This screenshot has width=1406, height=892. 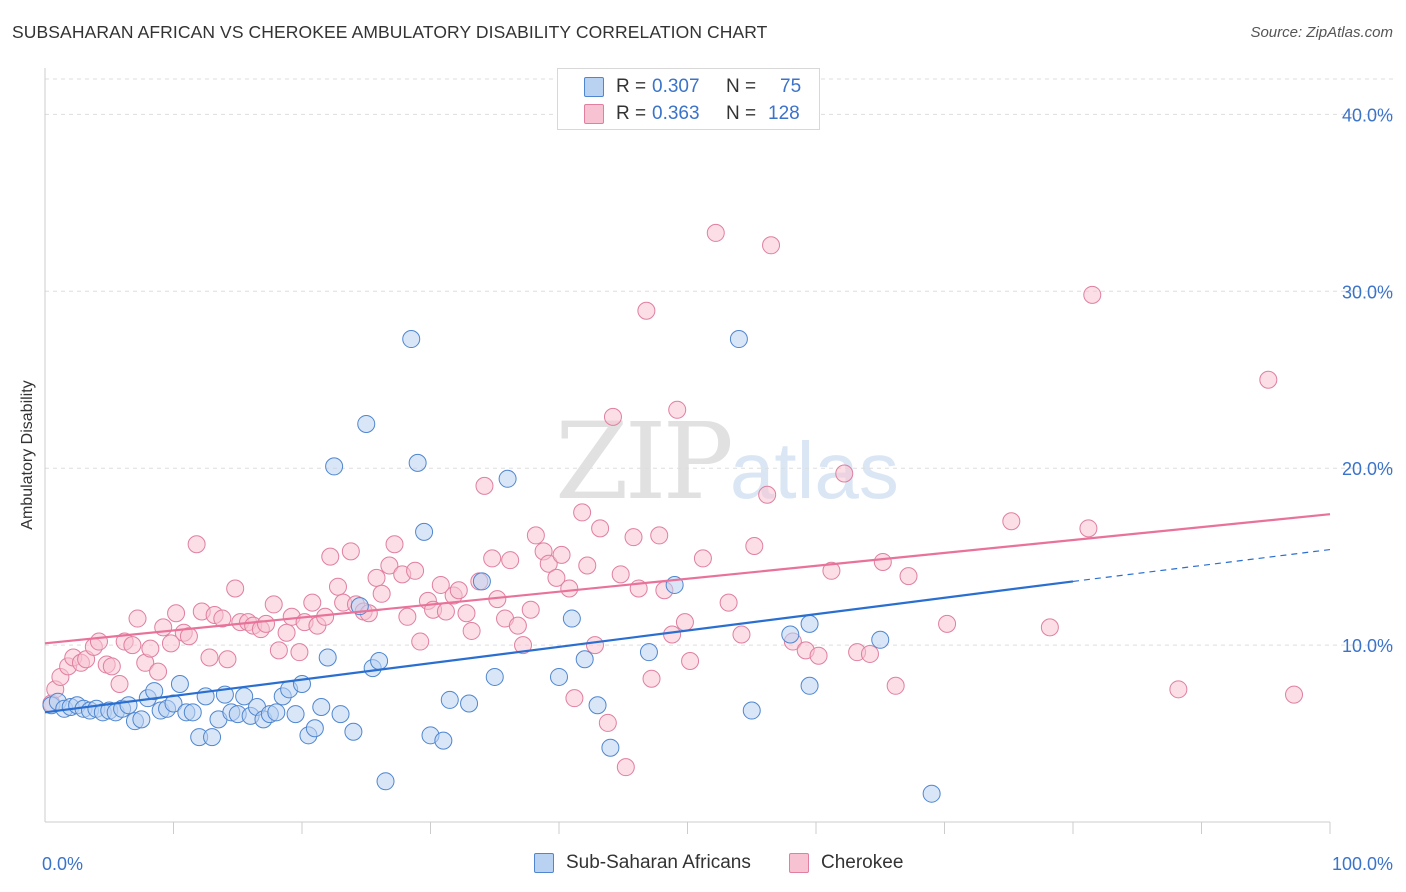 What do you see at coordinates (644, 461) in the screenshot?
I see `watermark-zip: ZIP` at bounding box center [644, 461].